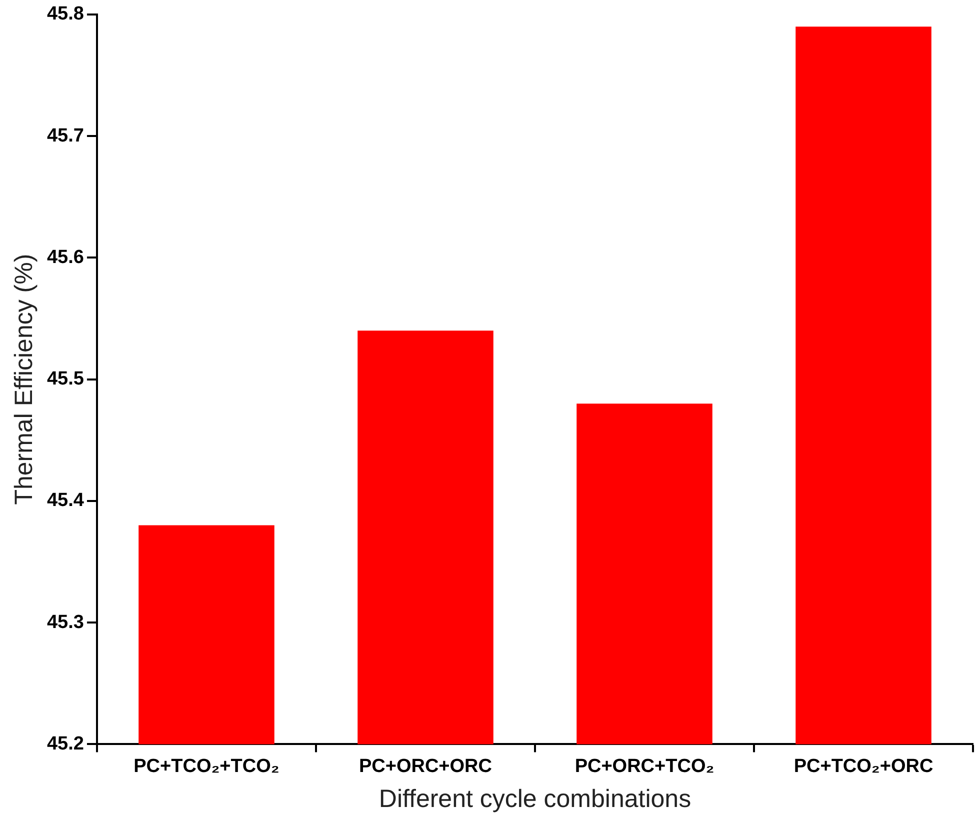  What do you see at coordinates (65, 743) in the screenshot?
I see `y-tick-label: 45.2` at bounding box center [65, 743].